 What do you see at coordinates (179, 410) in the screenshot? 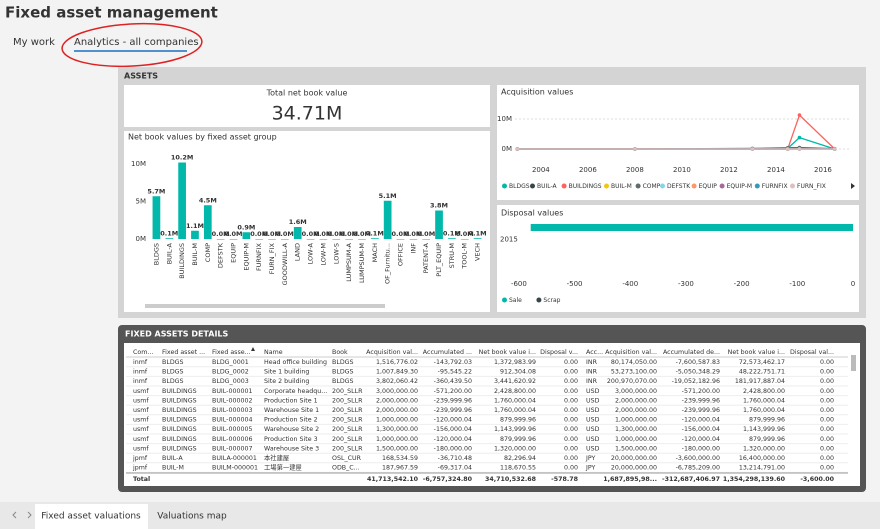
I see `table-cell: BUILDINGS` at bounding box center [179, 410].